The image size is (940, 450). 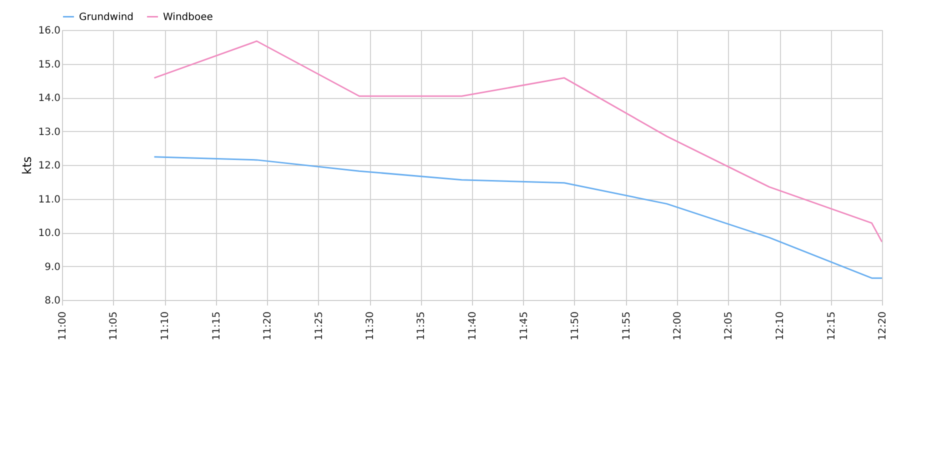 I want to click on x-tick-label: 11:40, so click(x=473, y=326).